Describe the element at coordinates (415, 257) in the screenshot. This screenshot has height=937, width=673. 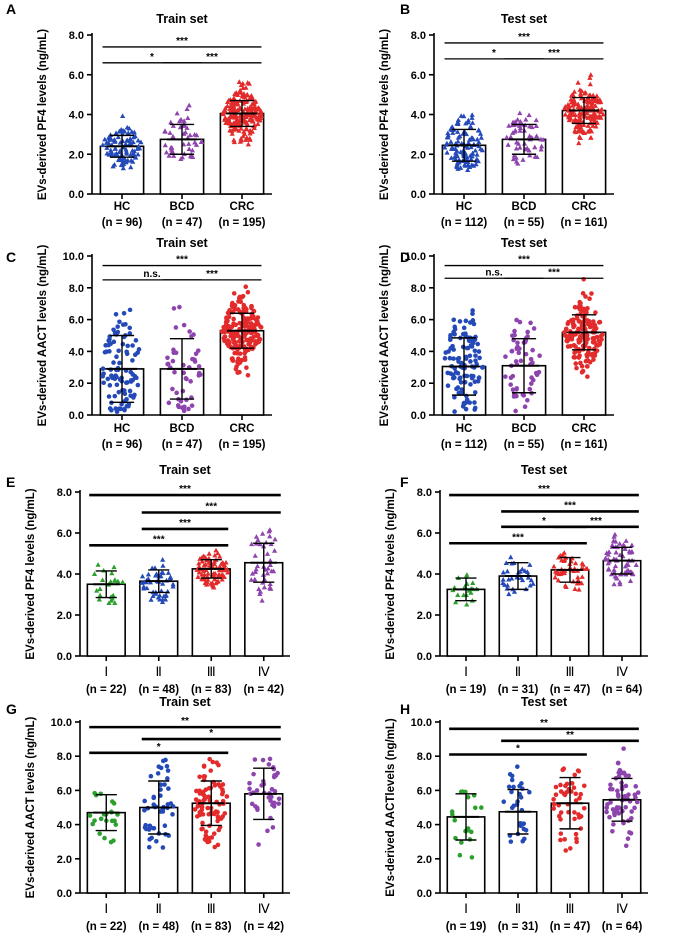
I see `y-tick-label: 10.0` at that location.